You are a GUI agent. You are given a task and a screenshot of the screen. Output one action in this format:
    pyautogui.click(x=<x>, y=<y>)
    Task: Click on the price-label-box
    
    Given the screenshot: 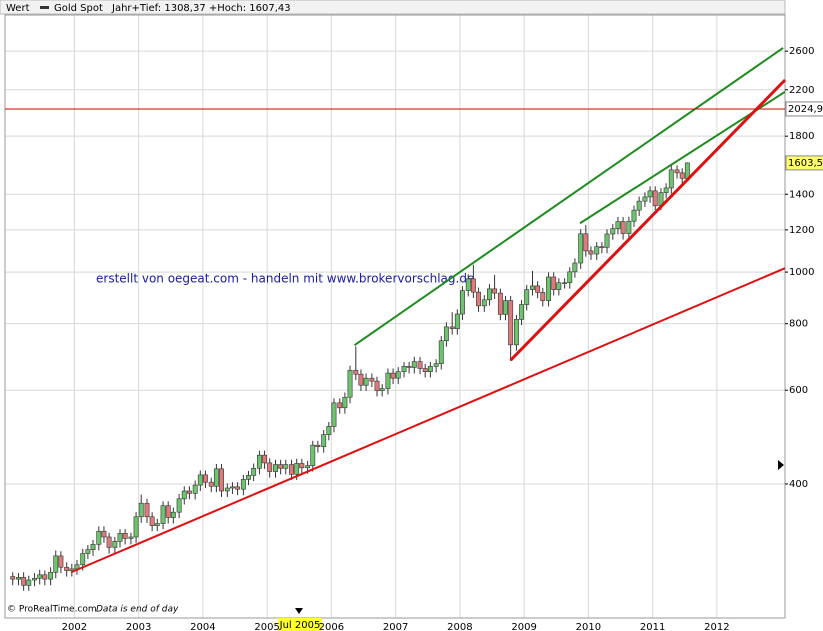 What is the action you would take?
    pyautogui.click(x=804, y=109)
    